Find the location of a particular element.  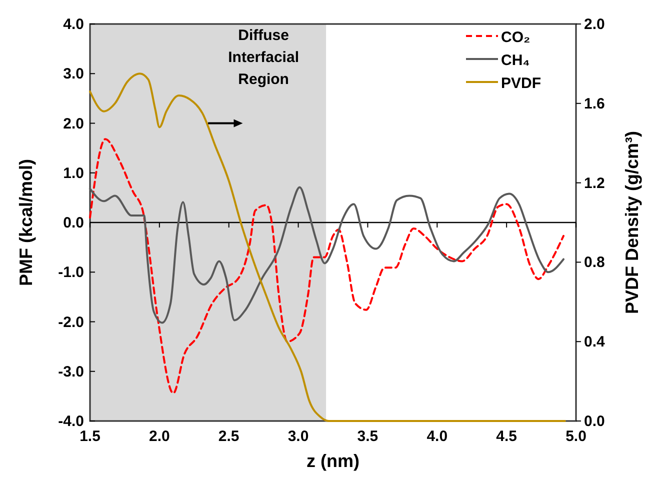

x-tick-label: 5.0 is located at coordinates (576, 436).